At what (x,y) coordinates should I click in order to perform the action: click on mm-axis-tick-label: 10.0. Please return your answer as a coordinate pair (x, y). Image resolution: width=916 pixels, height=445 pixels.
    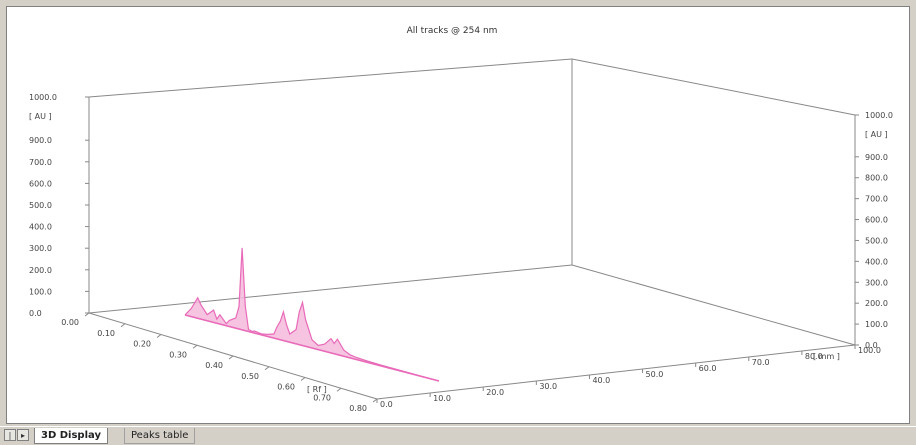
    Looking at the image, I should click on (442, 398).